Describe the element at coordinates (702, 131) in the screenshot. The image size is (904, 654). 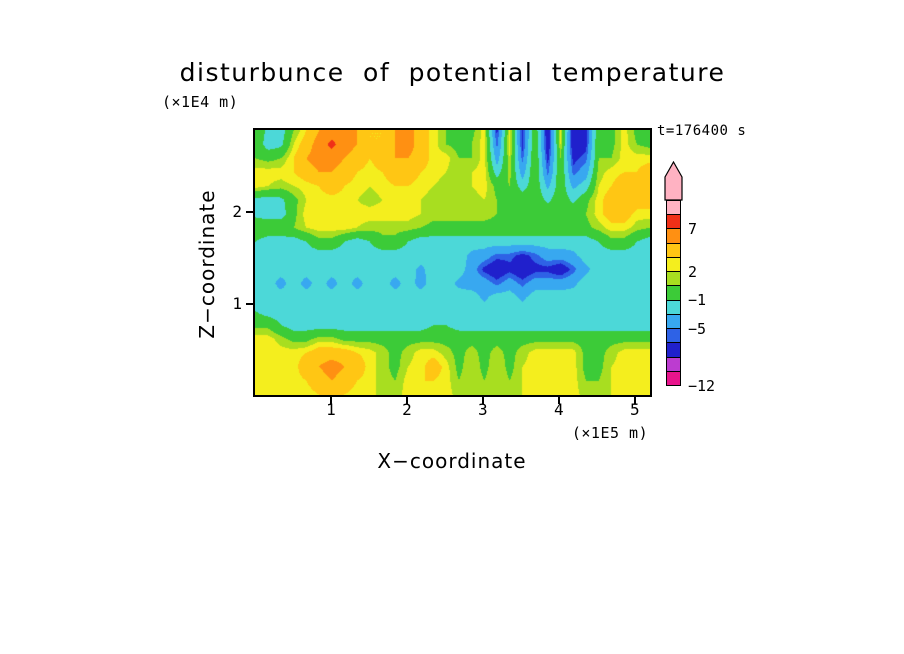
I see `time-label: t=176400 s` at that location.